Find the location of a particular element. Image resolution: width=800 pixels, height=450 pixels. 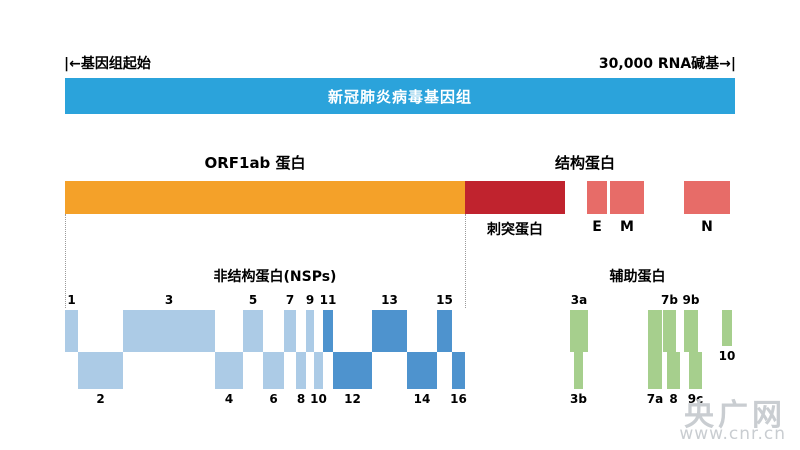

envelope-protein-label: E is located at coordinates (597, 227).